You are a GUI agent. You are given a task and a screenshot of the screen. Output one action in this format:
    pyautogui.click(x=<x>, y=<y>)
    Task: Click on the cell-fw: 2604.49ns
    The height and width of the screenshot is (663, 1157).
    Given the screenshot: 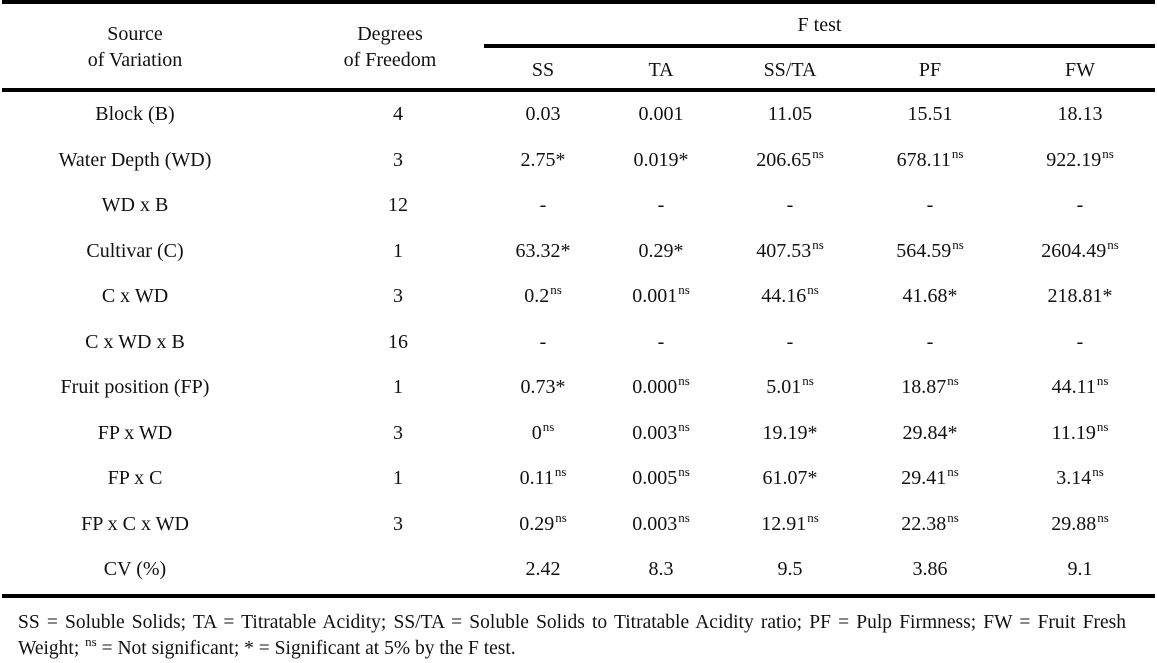 What is the action you would take?
    pyautogui.click(x=1080, y=251)
    